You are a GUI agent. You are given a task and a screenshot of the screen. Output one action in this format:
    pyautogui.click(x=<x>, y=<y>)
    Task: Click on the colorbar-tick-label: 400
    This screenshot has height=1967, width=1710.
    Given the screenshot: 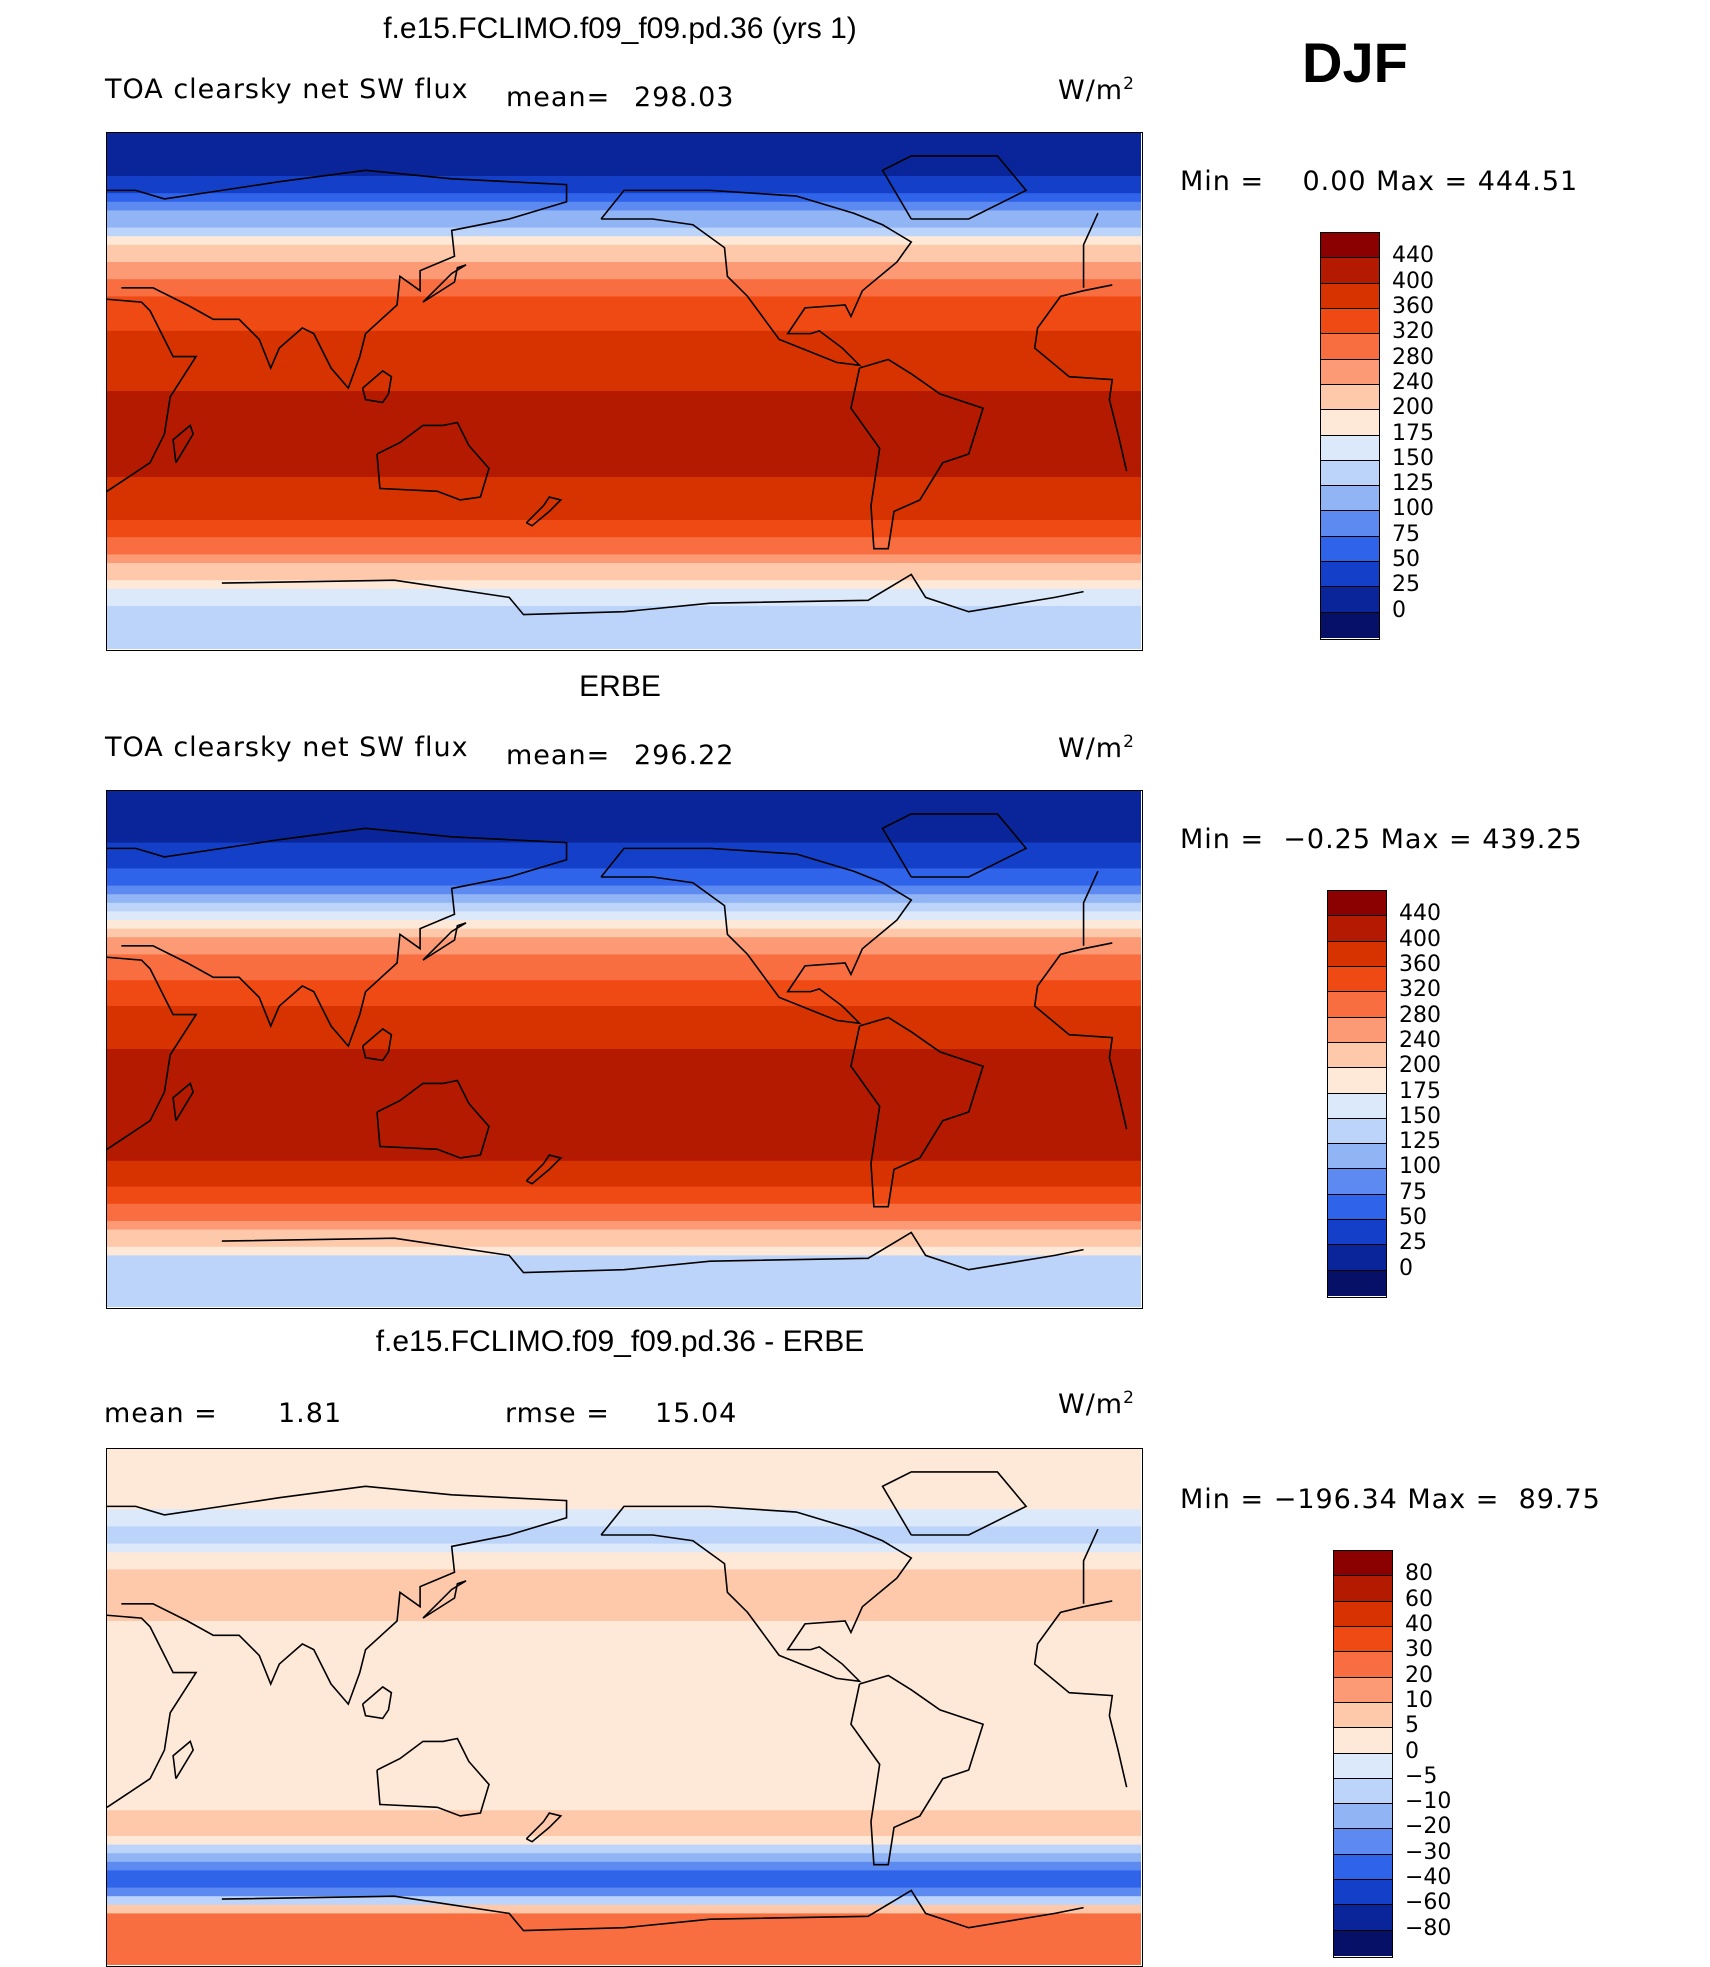 What is the action you would take?
    pyautogui.click(x=1413, y=281)
    